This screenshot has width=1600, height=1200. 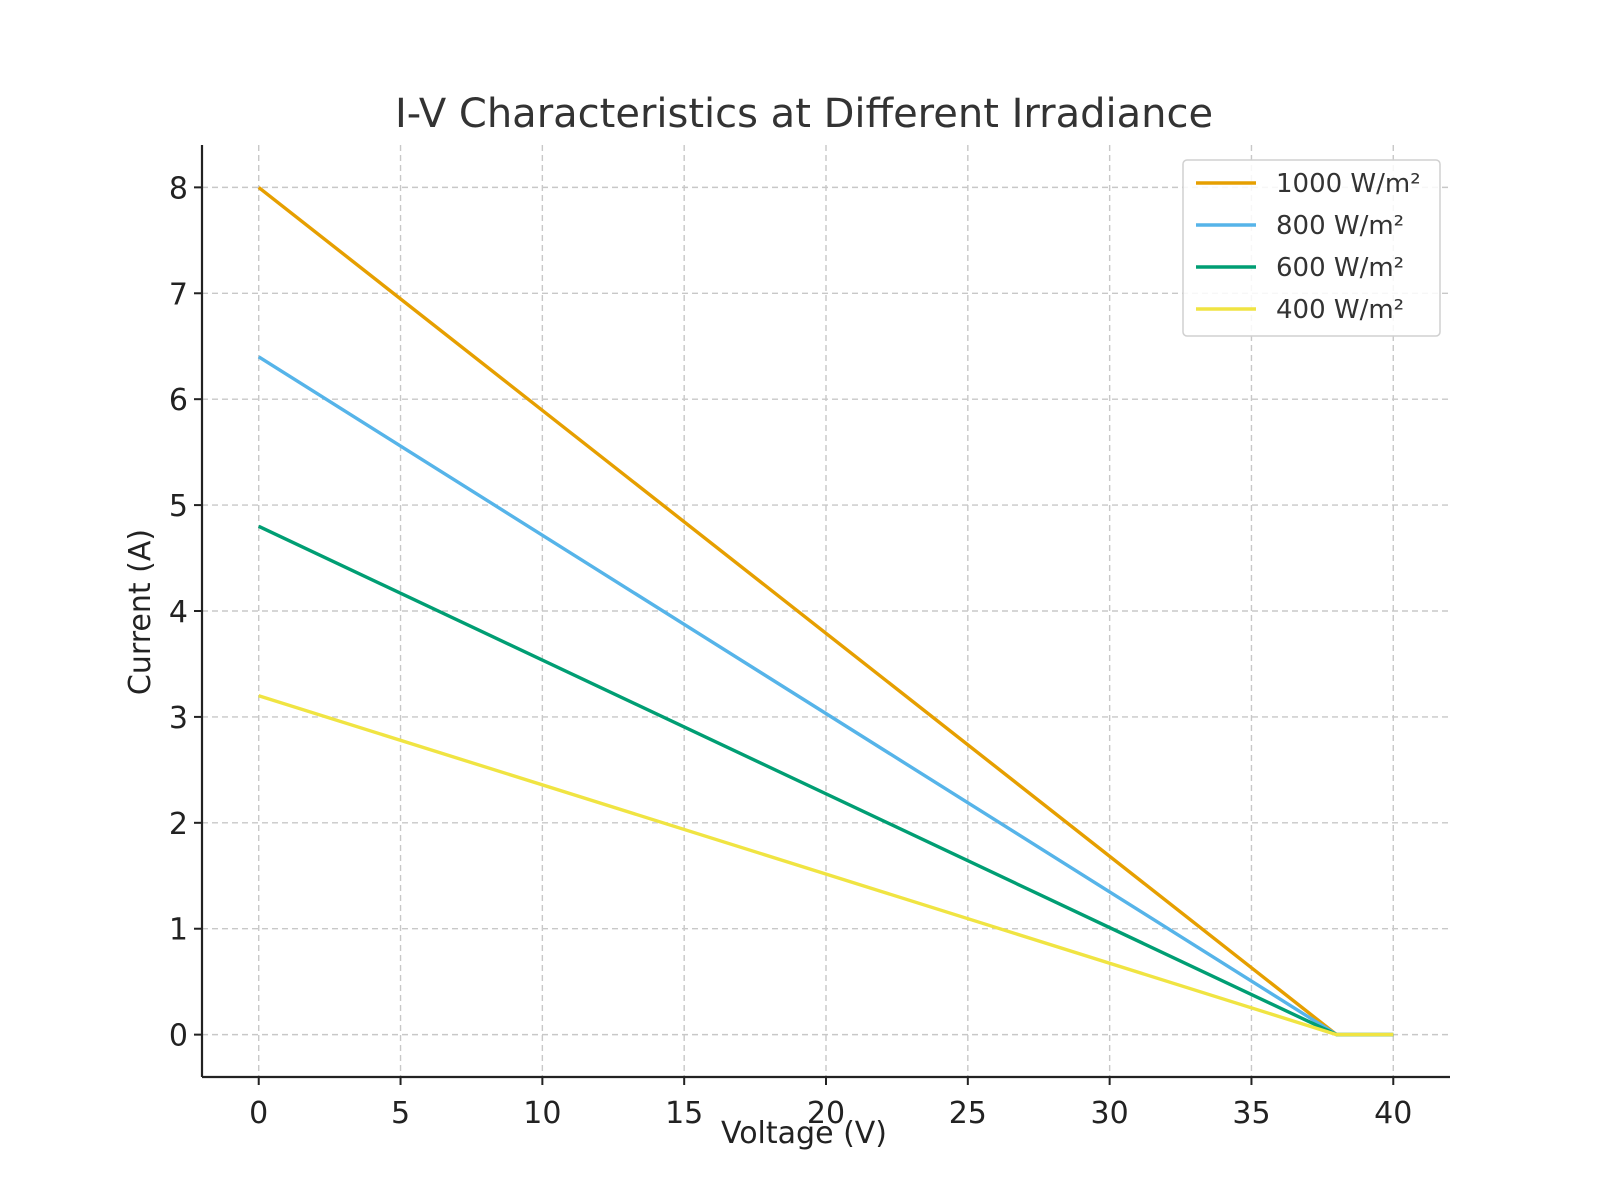 I want to click on legend-label: 1000 W/m², so click(x=1348, y=184).